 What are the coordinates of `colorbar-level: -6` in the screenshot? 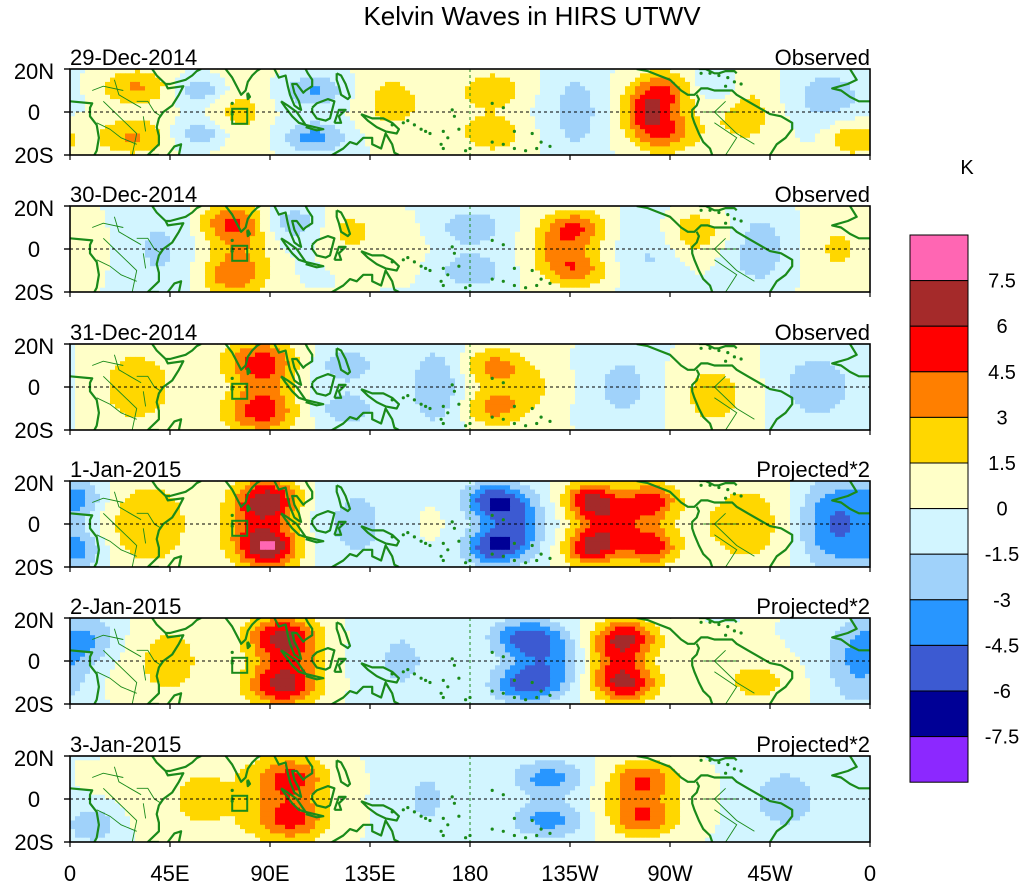 It's located at (1002, 692).